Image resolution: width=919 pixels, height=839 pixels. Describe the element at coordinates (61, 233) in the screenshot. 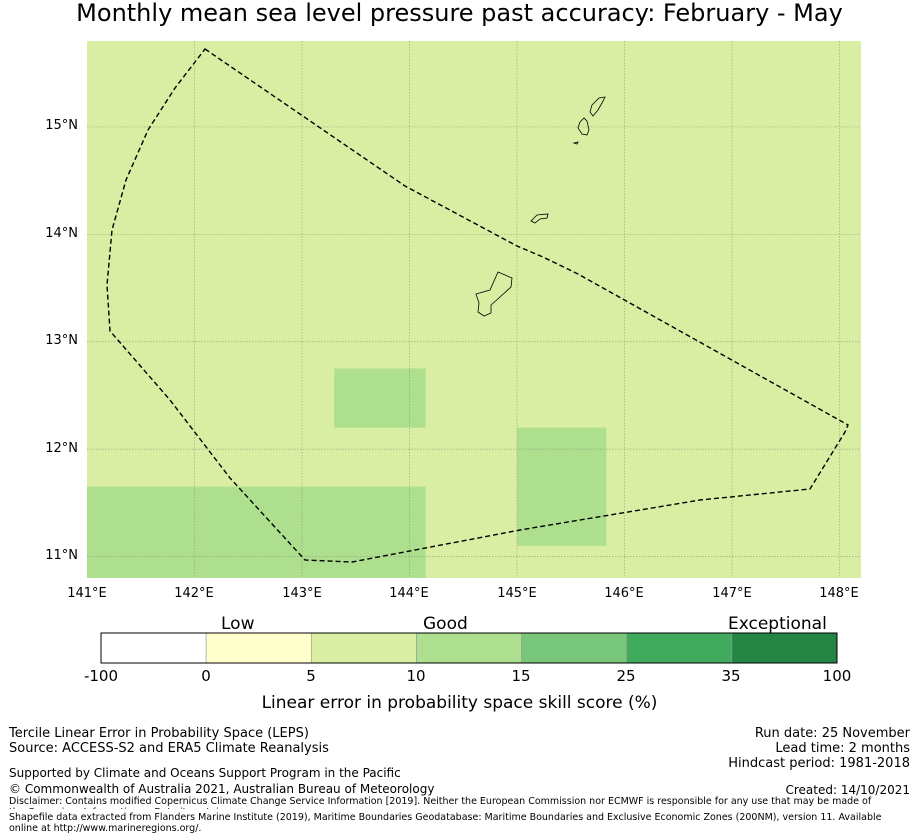

I see `lat-tick-14: 14°N` at that location.